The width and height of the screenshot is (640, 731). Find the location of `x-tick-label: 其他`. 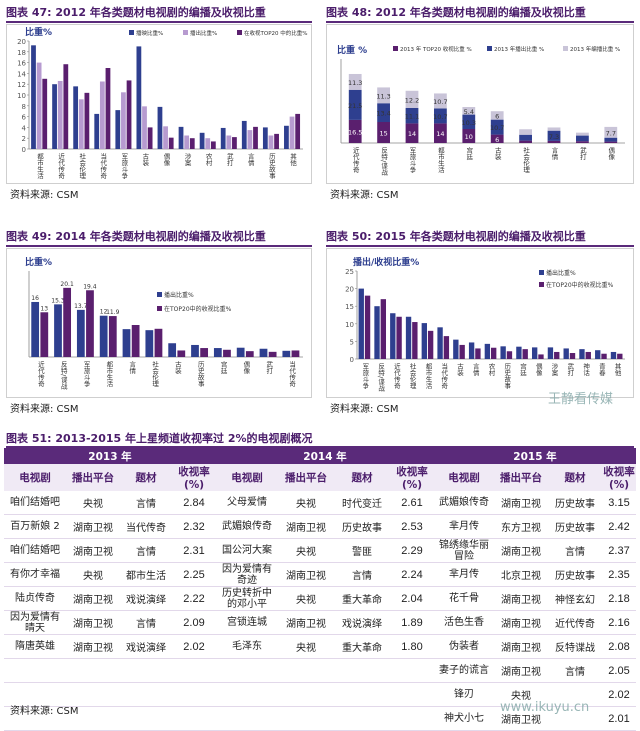

x-tick-label: 其他 is located at coordinates (292, 160).